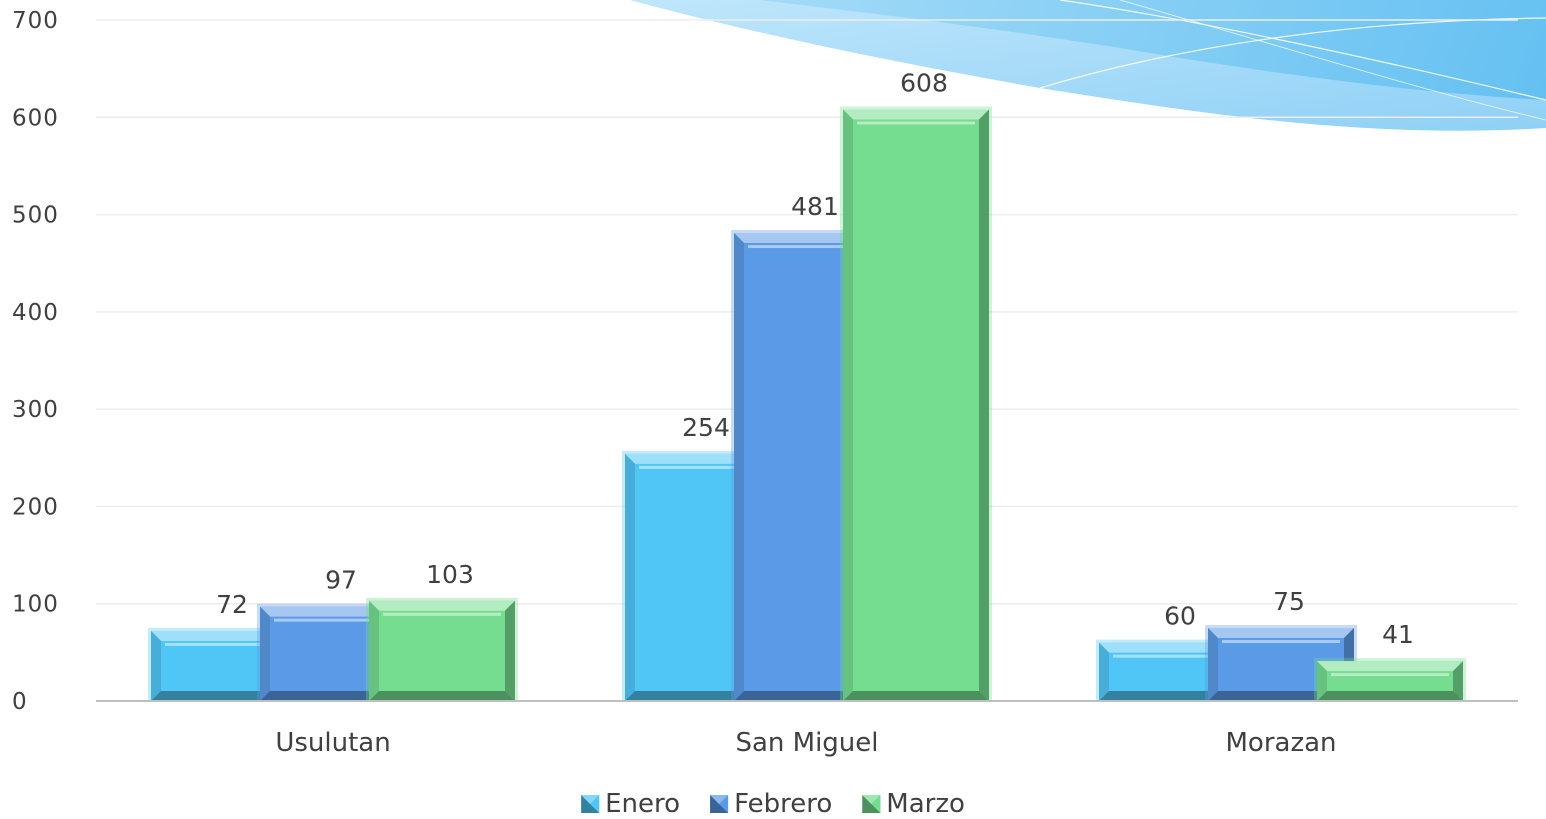 This screenshot has height=819, width=1546. Describe the element at coordinates (341, 580) in the screenshot. I see `data-label: 97` at that location.